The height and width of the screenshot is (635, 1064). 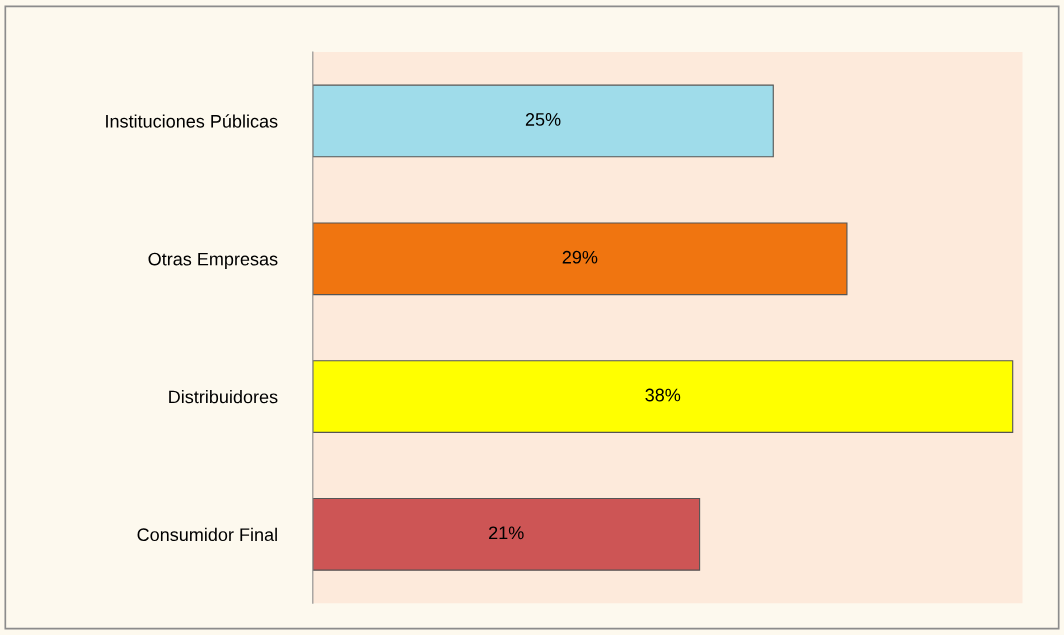 What do you see at coordinates (223, 397) in the screenshot?
I see `y-tick-label: Distribuidores` at bounding box center [223, 397].